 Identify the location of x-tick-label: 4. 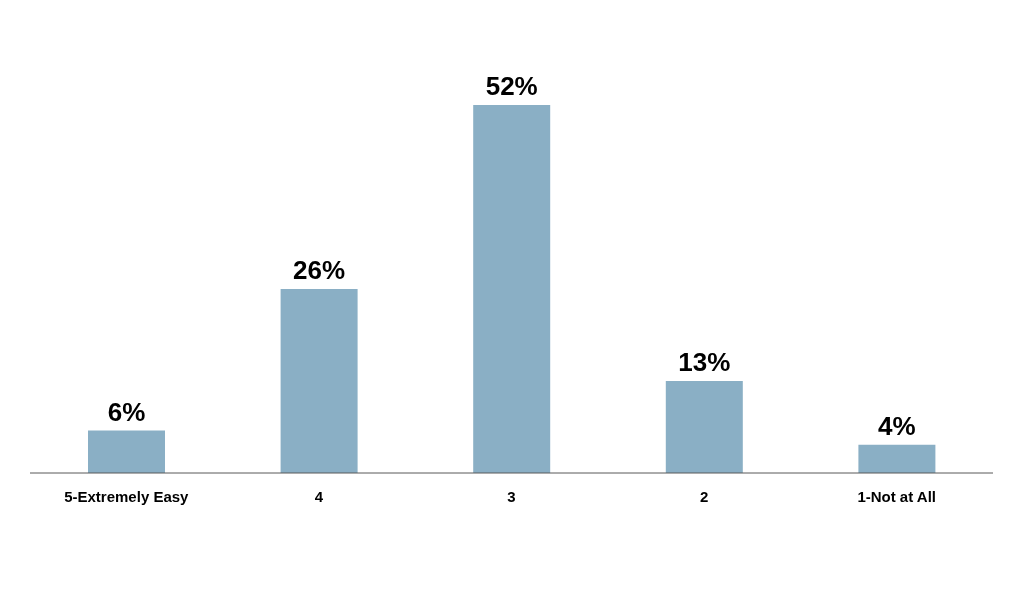
(319, 496).